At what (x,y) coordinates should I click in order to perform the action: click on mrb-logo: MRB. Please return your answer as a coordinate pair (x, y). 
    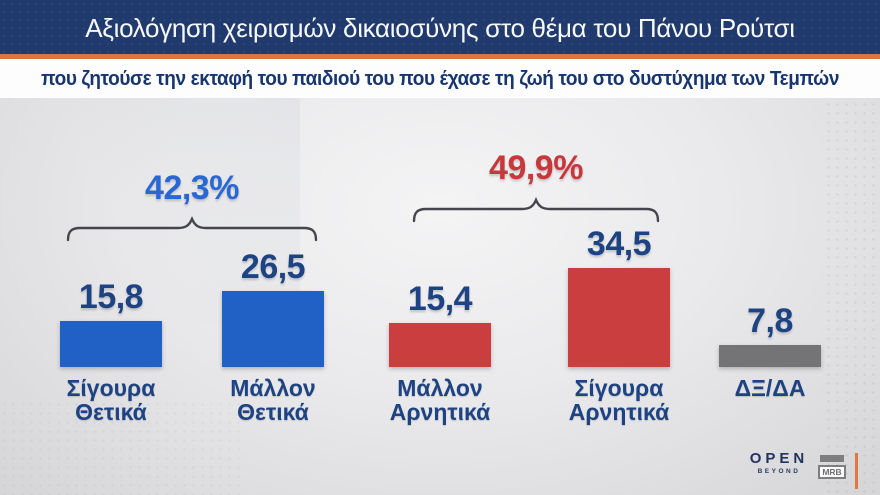
    Looking at the image, I should click on (832, 467).